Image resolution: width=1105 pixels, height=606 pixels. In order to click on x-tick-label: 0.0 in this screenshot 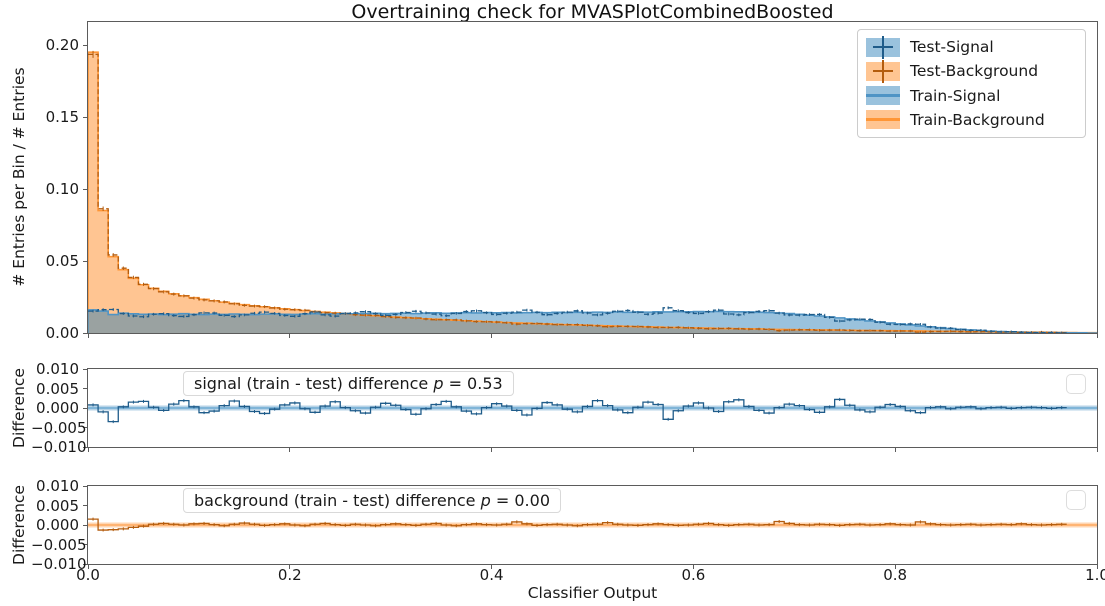, I will do `click(88, 575)`.